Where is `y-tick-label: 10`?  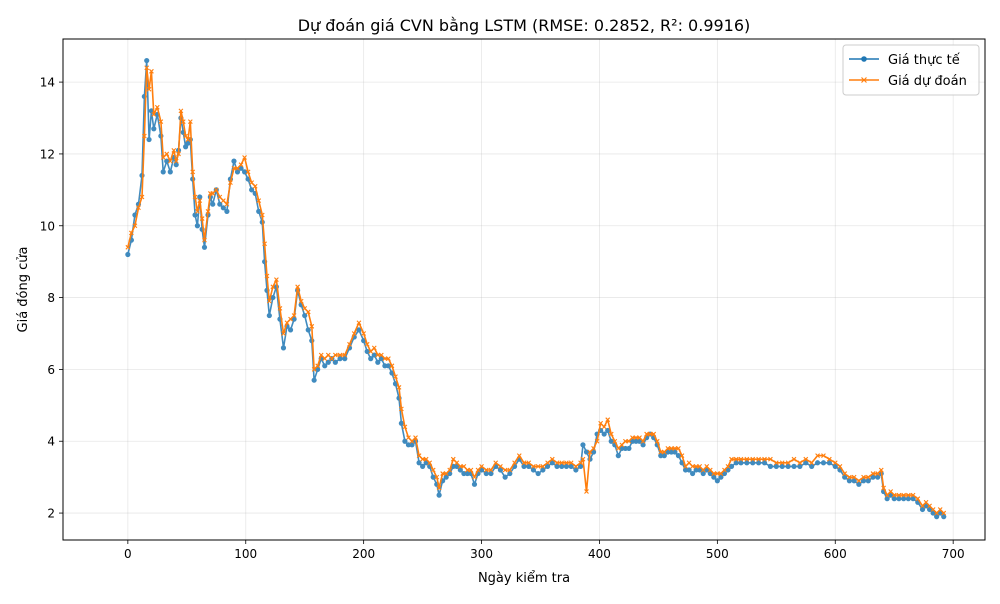 y-tick-label: 10 is located at coordinates (47, 226).